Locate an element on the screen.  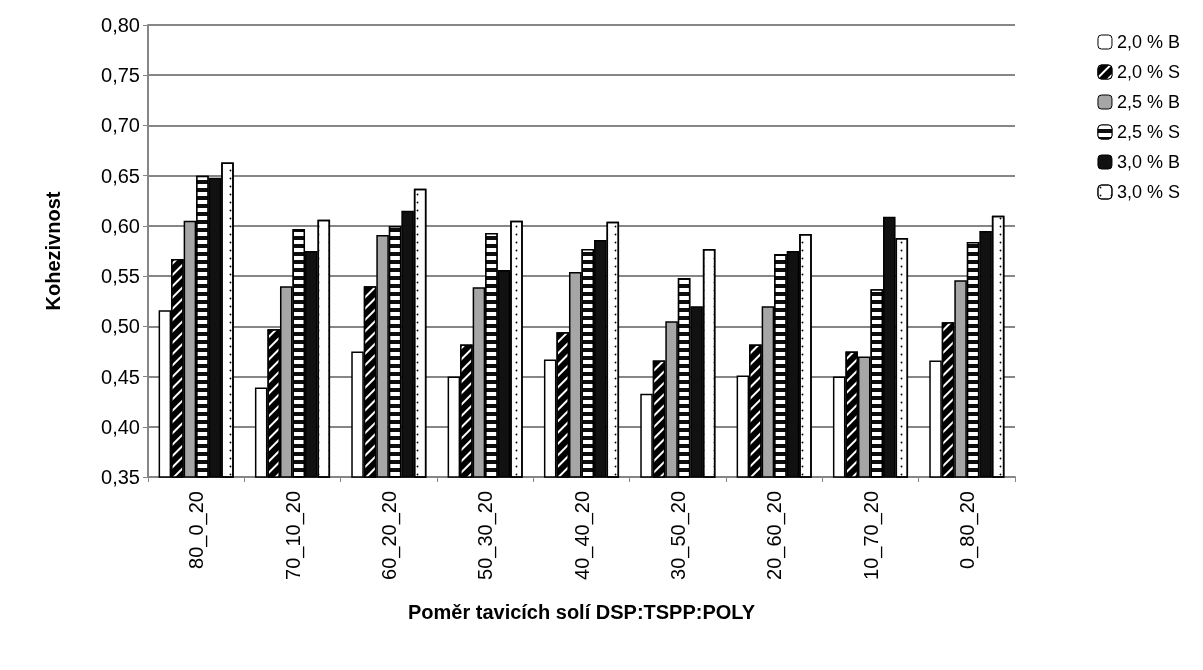
y-tick-label: 0,65 is located at coordinates (120, 175).